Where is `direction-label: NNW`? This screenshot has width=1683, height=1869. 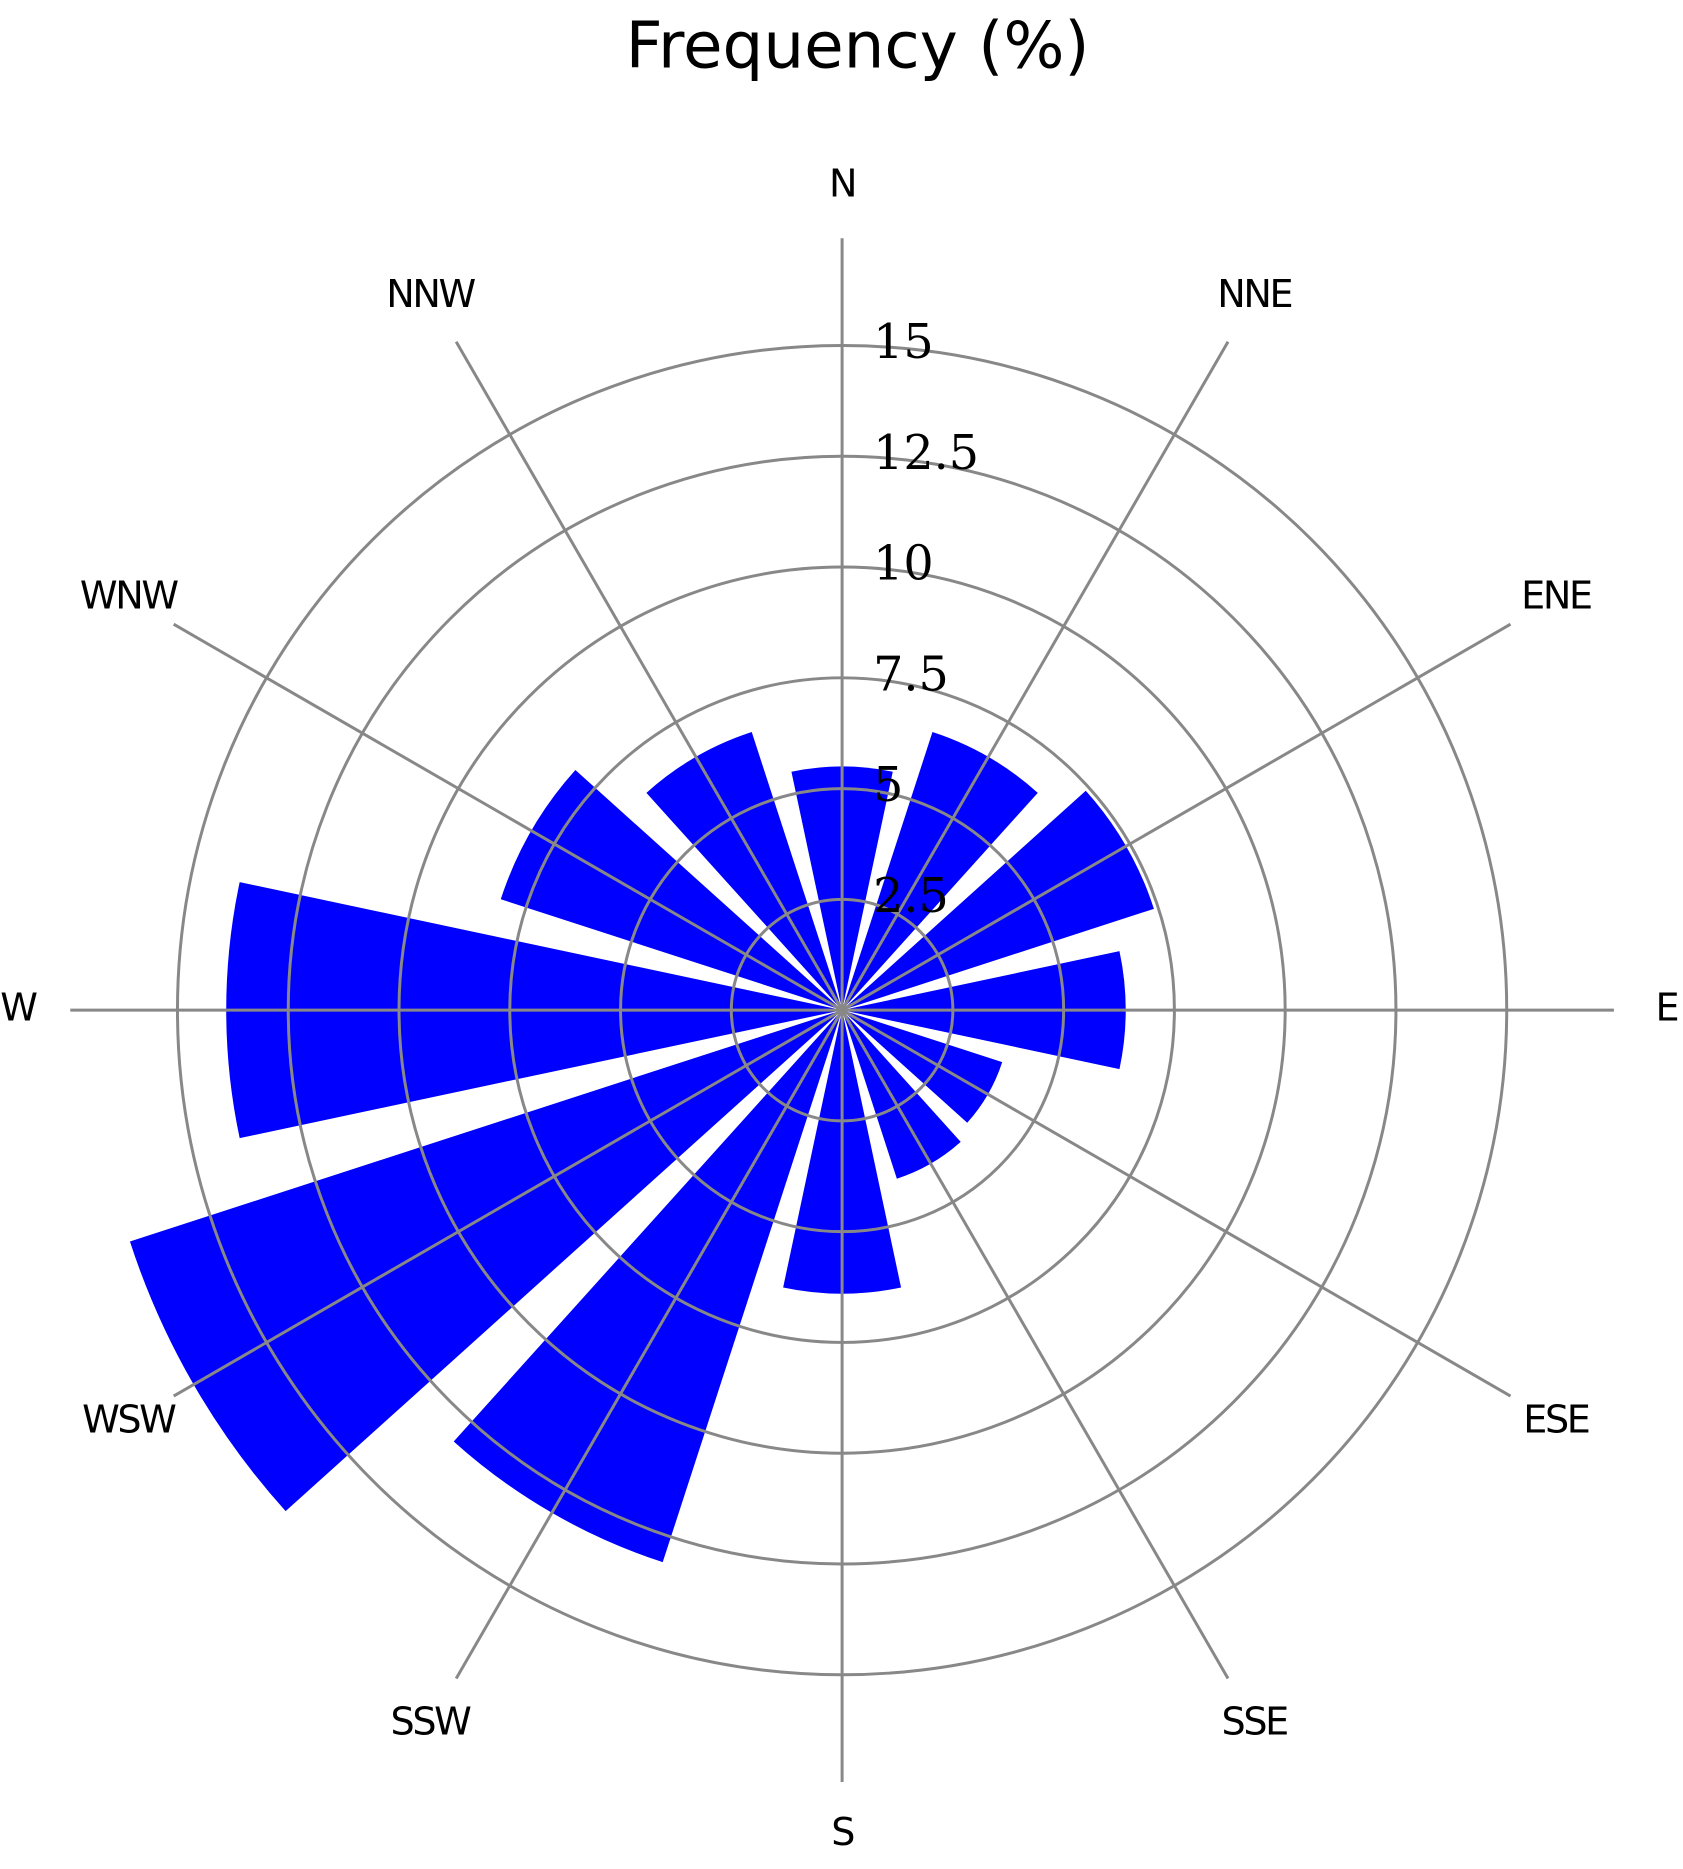
direction-label: NNW is located at coordinates (430, 294).